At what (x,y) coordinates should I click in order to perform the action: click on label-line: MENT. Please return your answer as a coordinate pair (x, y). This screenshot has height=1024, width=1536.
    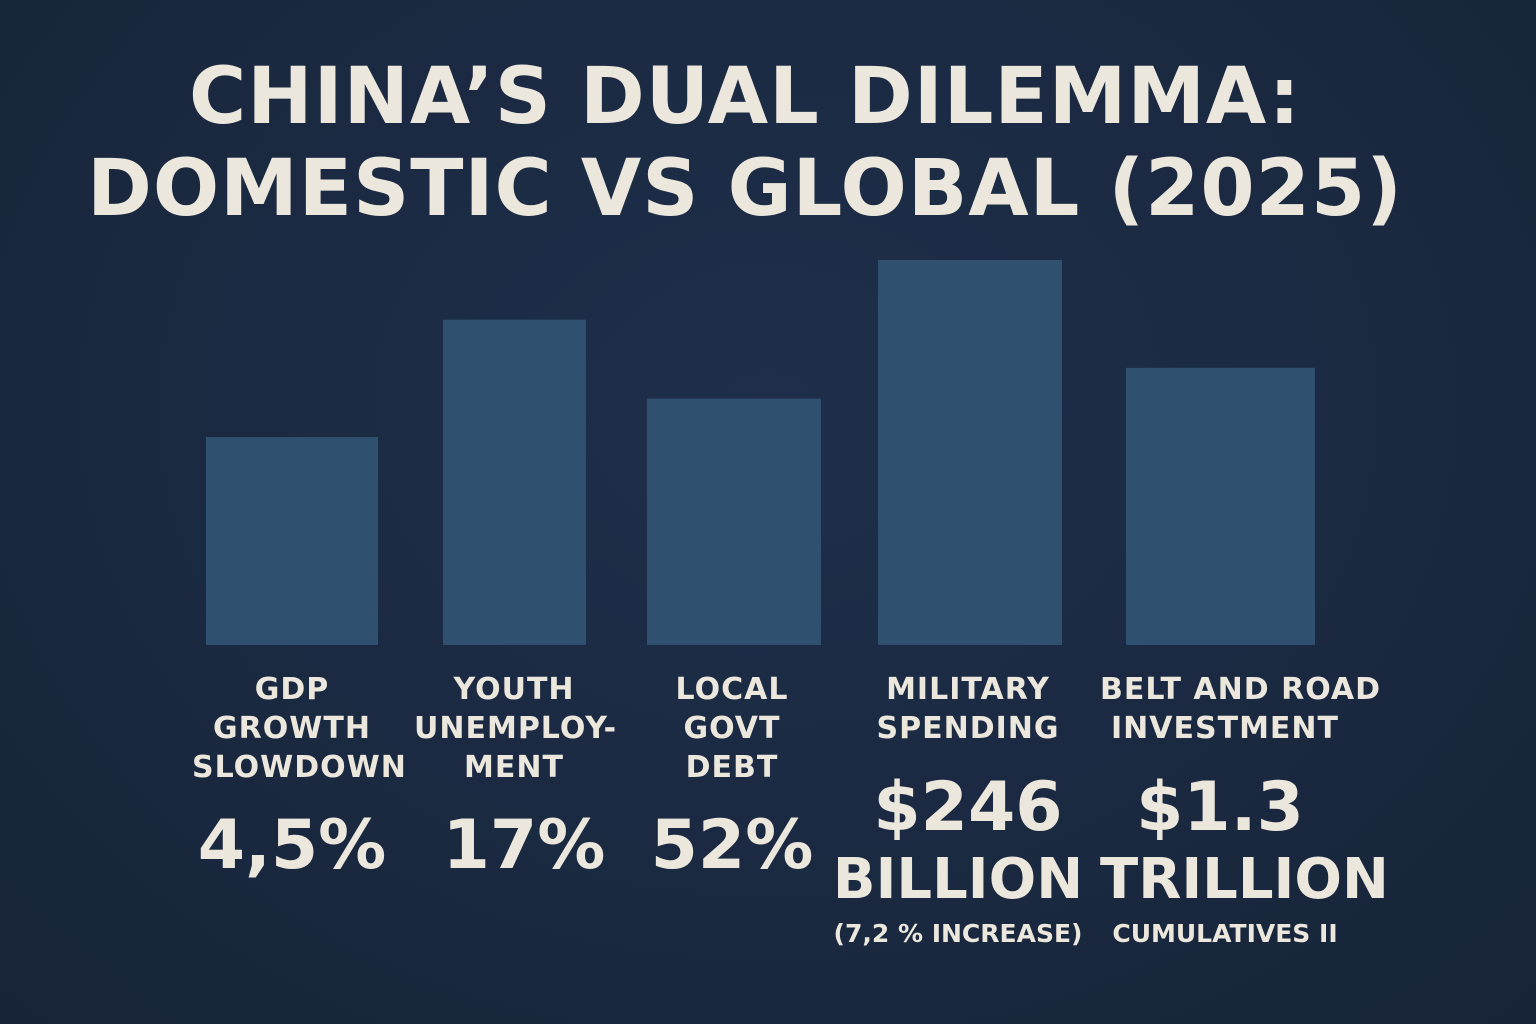
    Looking at the image, I should click on (514, 767).